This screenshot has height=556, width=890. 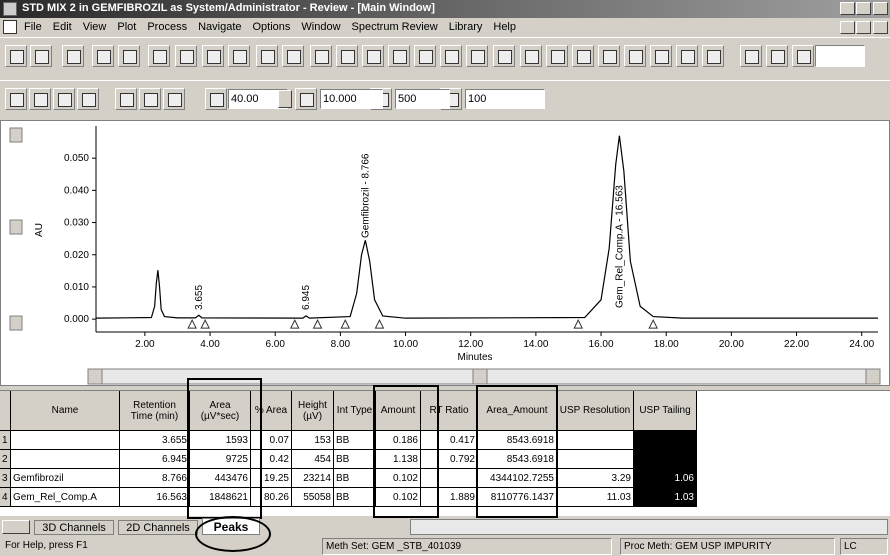 I want to click on maximize-button, so click(x=863, y=8).